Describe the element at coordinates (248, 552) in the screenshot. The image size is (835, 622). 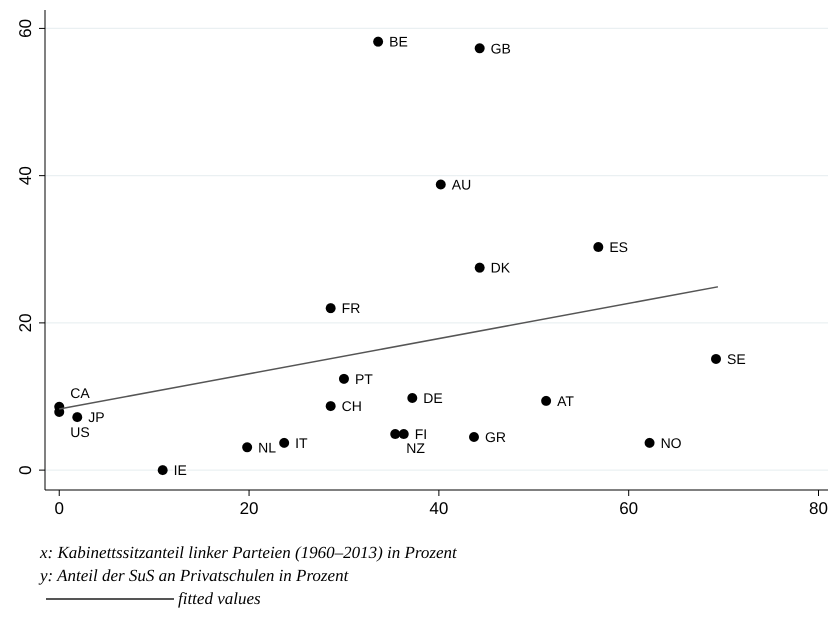
I see `text: x: Kabinettssitzanteil linker Parteien (1960–2013) in Prozent` at that location.